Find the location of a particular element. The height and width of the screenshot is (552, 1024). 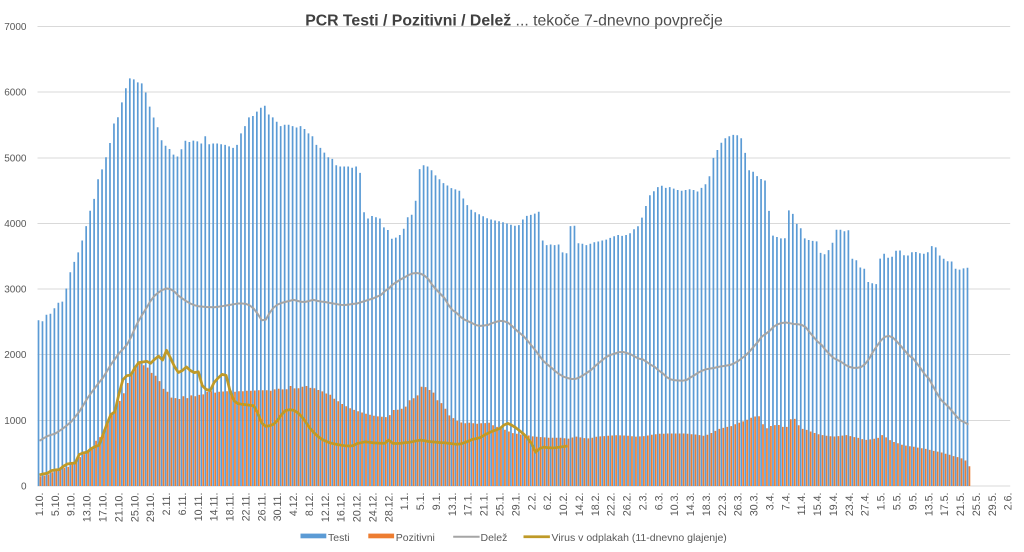

svg-text: 25.10. is located at coordinates (135, 507).